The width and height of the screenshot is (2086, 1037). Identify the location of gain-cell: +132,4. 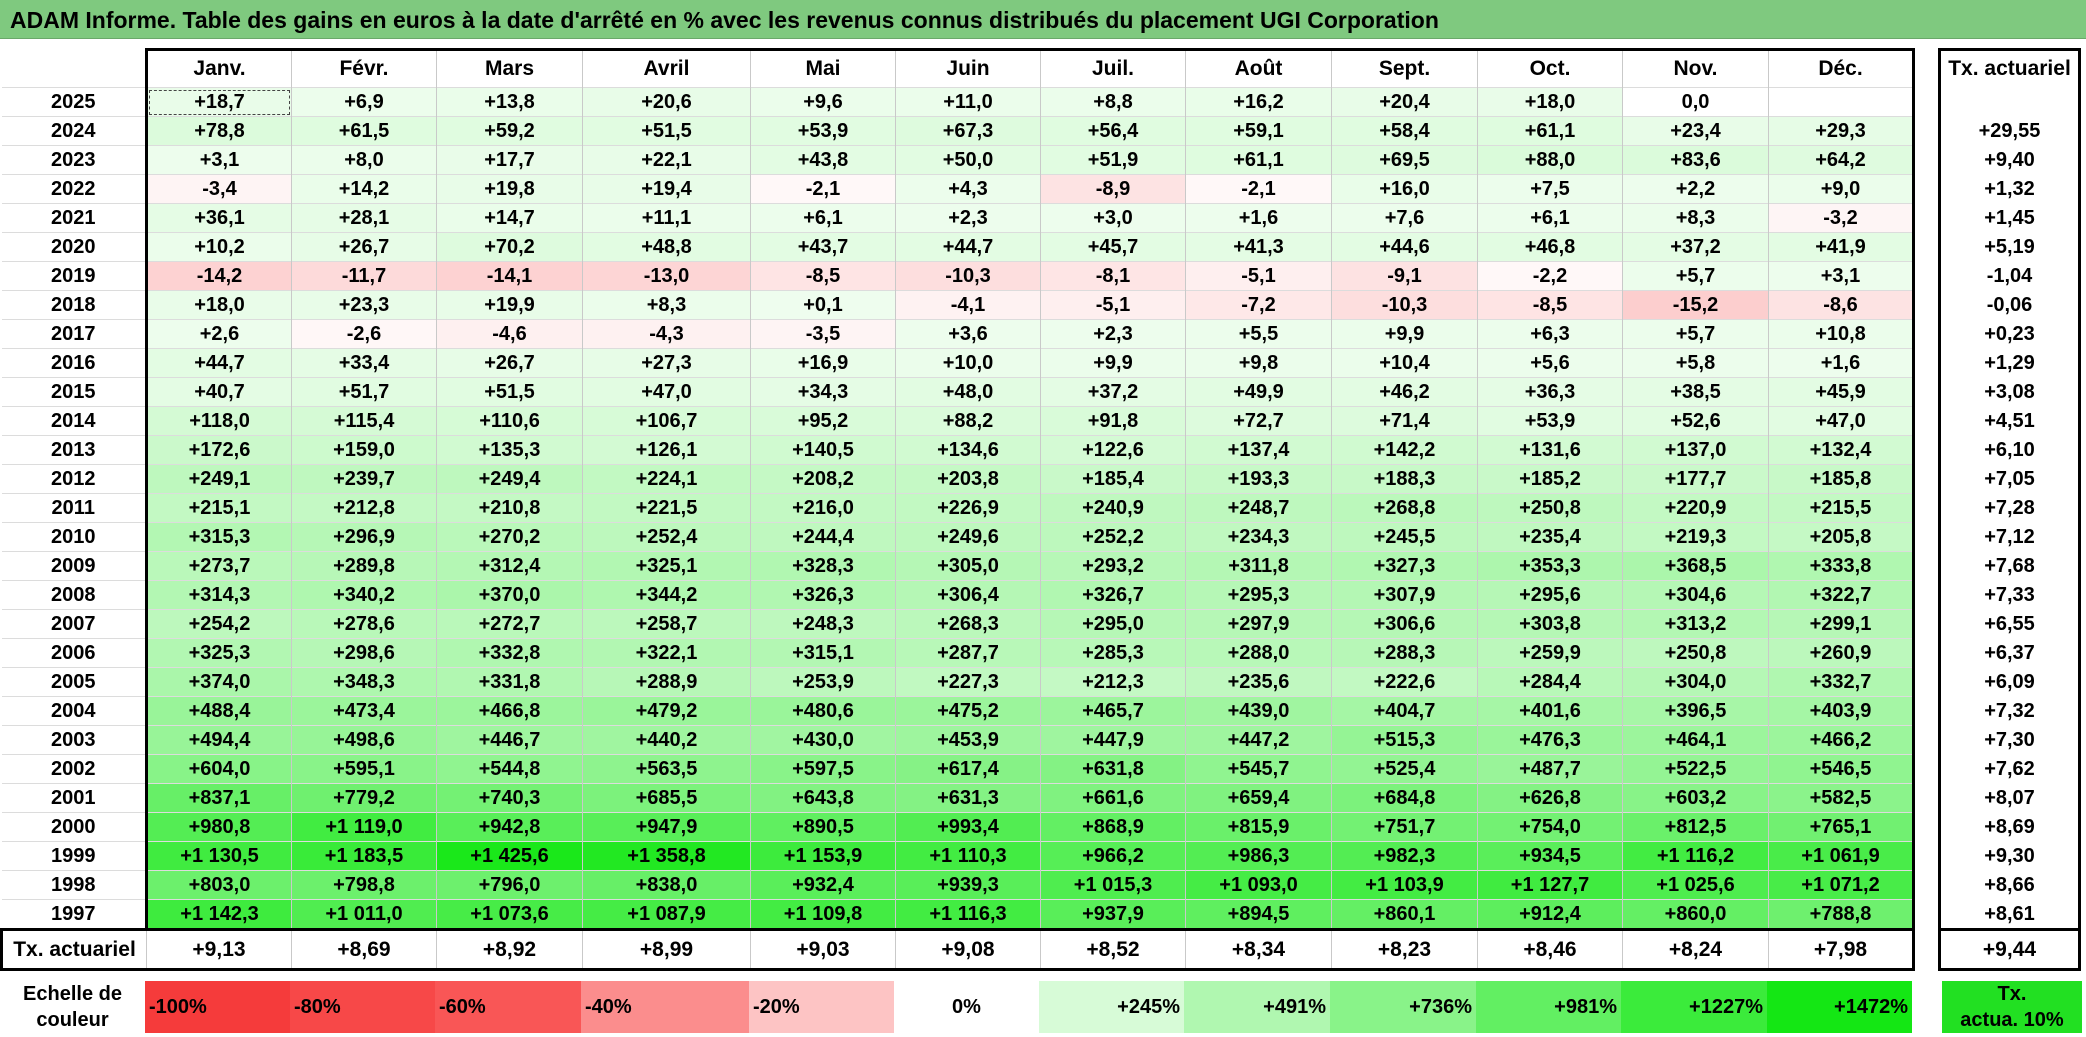
(1841, 450).